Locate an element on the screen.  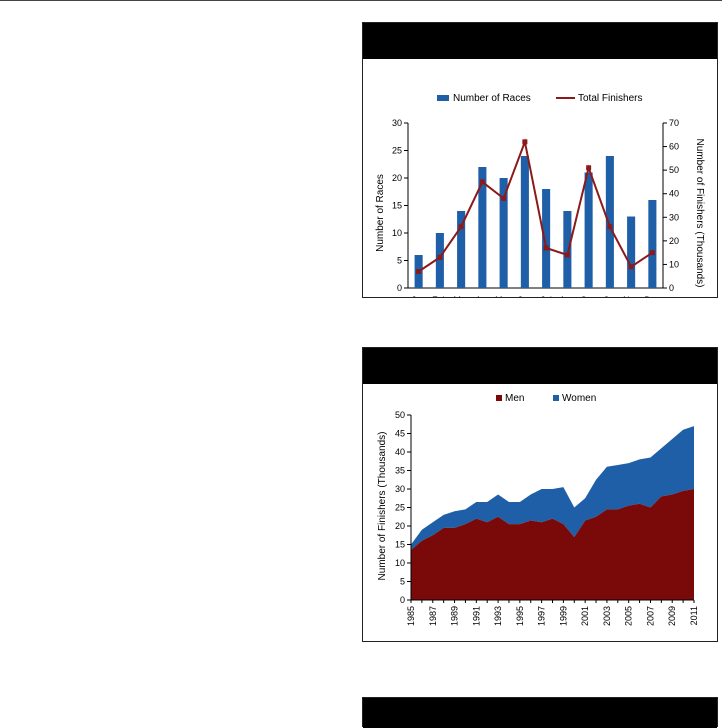
x-tick-label: 2001 is located at coordinates (585, 616).